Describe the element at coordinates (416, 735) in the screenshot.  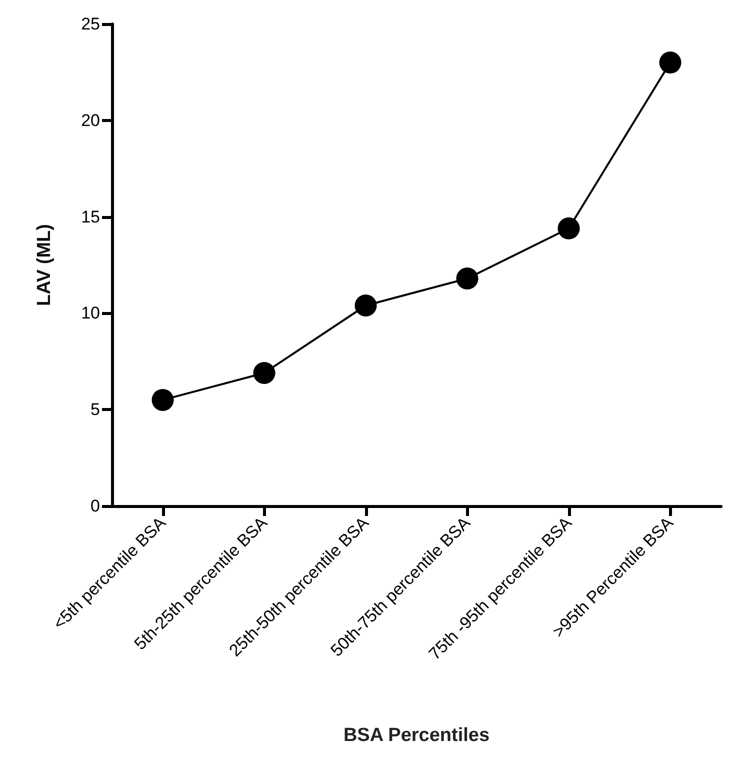
I see `x-axis-title: BSA Percentiles` at that location.